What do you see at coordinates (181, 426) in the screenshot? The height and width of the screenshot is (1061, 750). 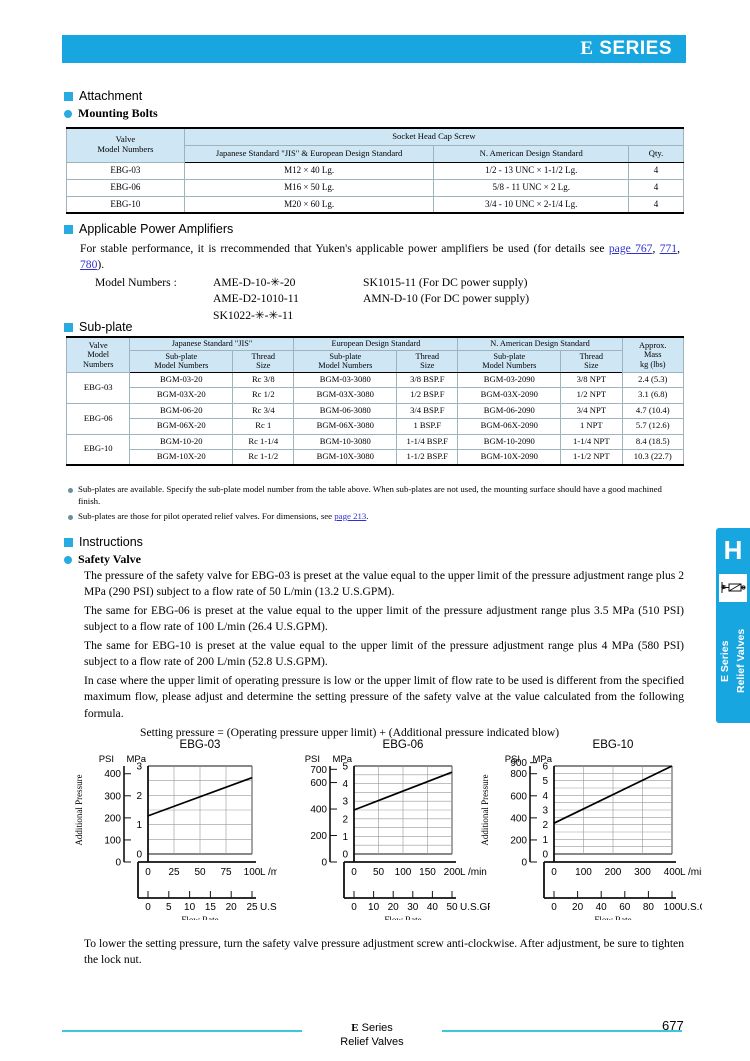 I see `cell-jis-model: BGM-06X-20` at bounding box center [181, 426].